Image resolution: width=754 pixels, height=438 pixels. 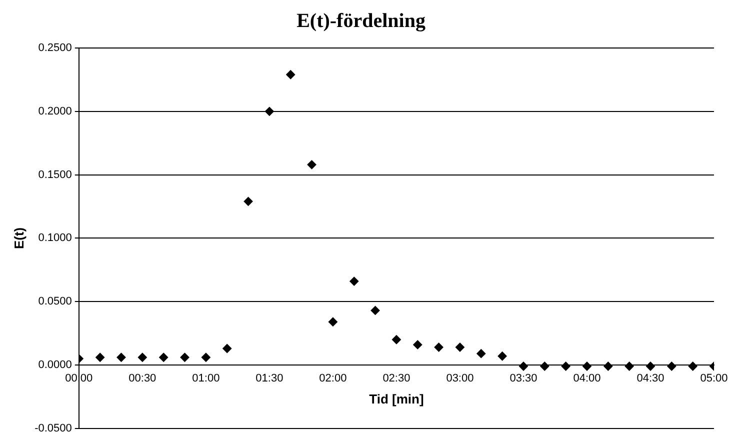 I want to click on y-tick-label: -0.0500, so click(x=53, y=428).